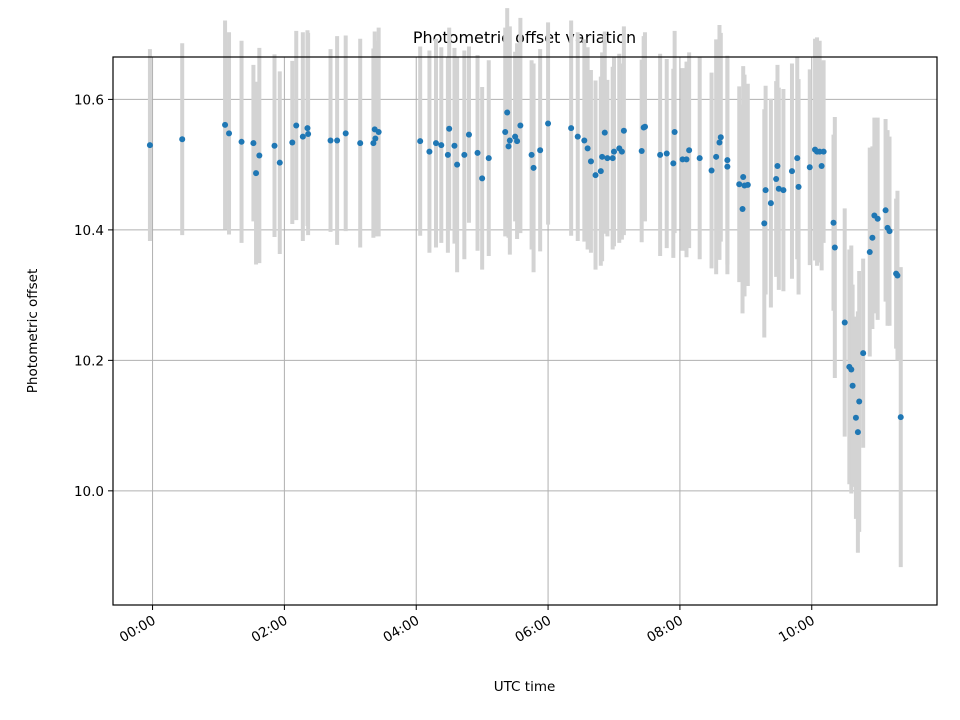 This screenshot has height=720, width=960. What do you see at coordinates (33, 331) in the screenshot?
I see `y-axis-label: Photometric offset` at bounding box center [33, 331].